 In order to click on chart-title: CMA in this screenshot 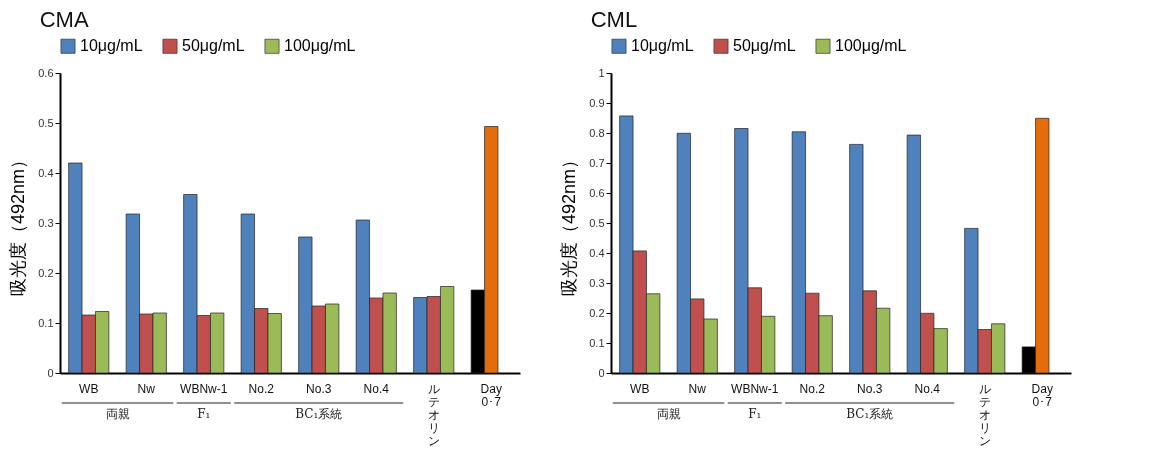, I will do `click(64, 19)`.